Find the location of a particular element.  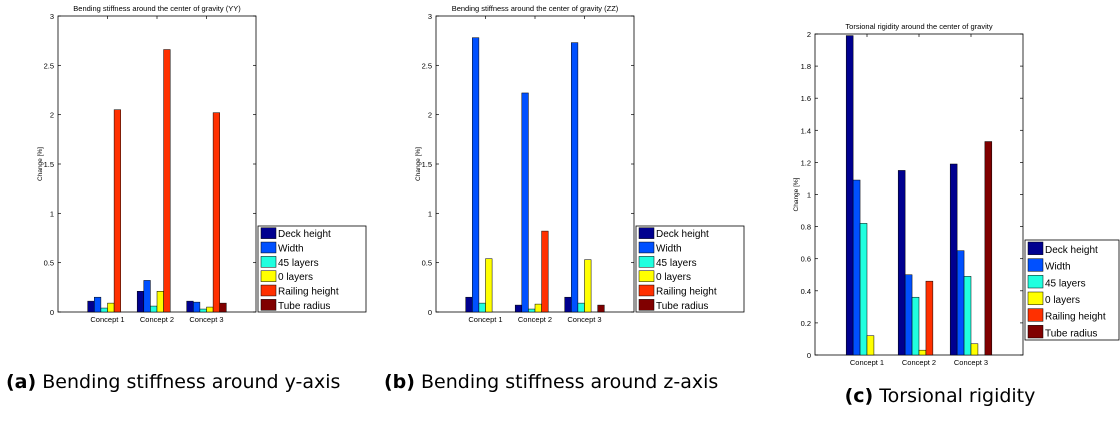

y-tick-label: 0.5 is located at coordinates (427, 263).